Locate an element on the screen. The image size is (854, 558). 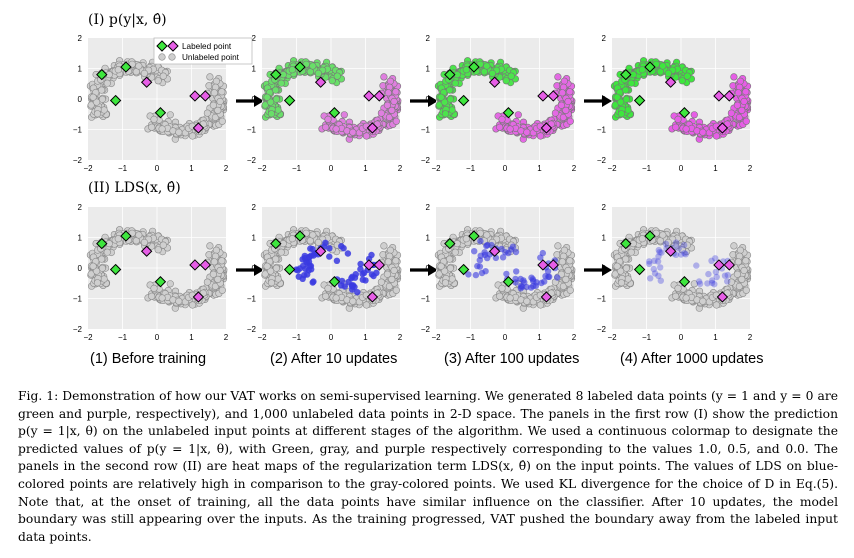
labeled-point-green is located at coordinates (126, 67).